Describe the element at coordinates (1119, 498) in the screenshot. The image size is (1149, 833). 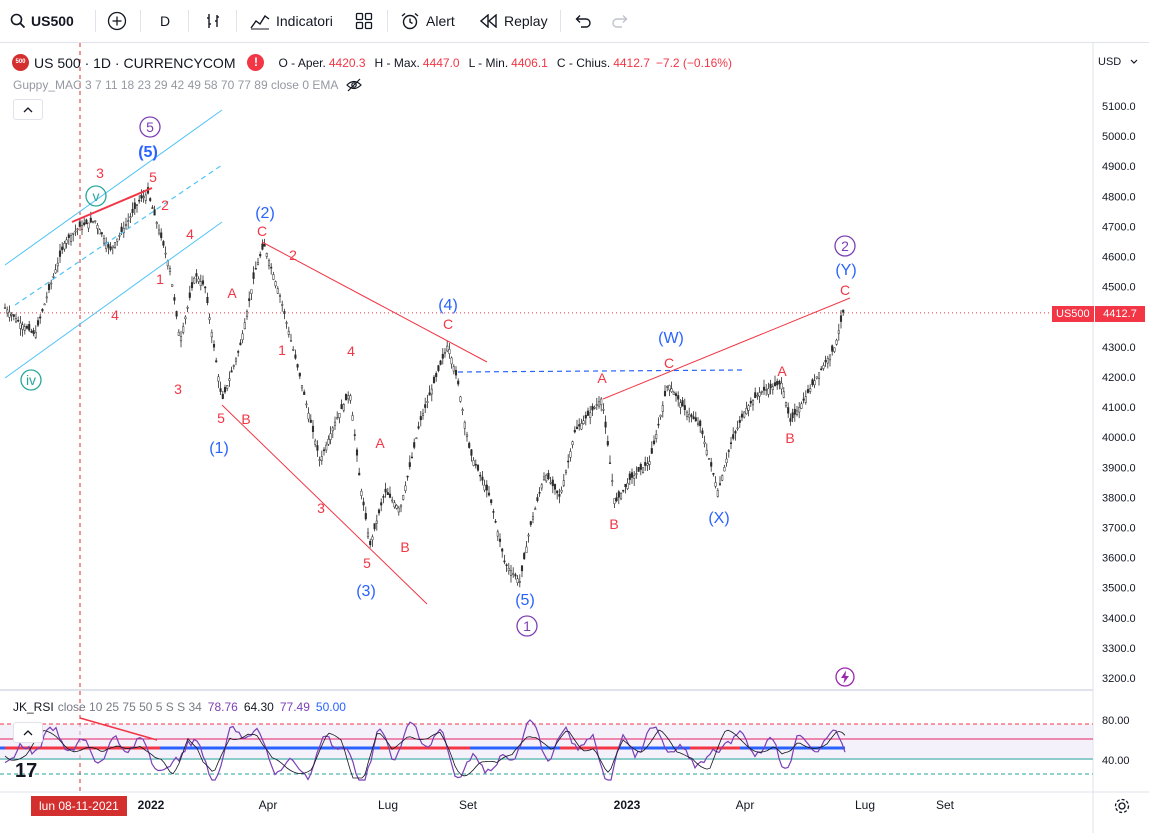
I see `price-tick-label: 3800.0` at that location.